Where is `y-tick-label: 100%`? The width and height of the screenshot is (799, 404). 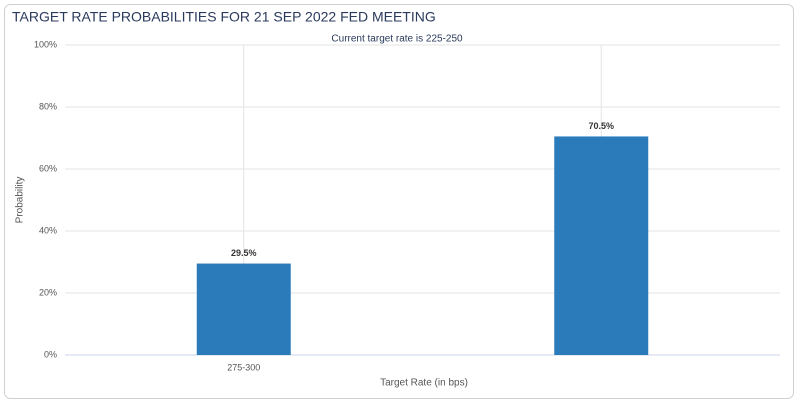
y-tick-label: 100% is located at coordinates (45, 44).